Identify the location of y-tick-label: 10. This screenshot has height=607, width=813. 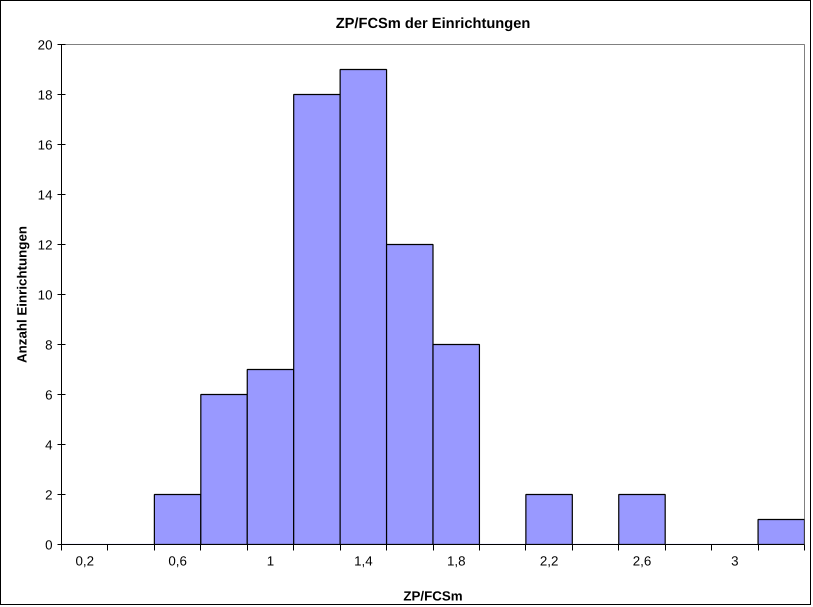
(45, 295).